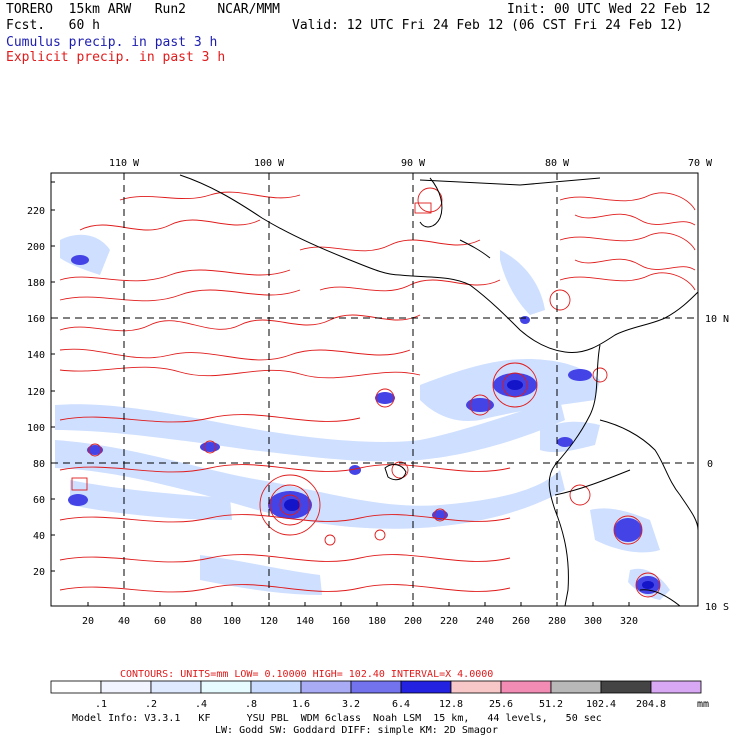 This screenshot has width=740, height=740. Describe the element at coordinates (700, 163) in the screenshot. I see `lon-label: 70 W` at that location.